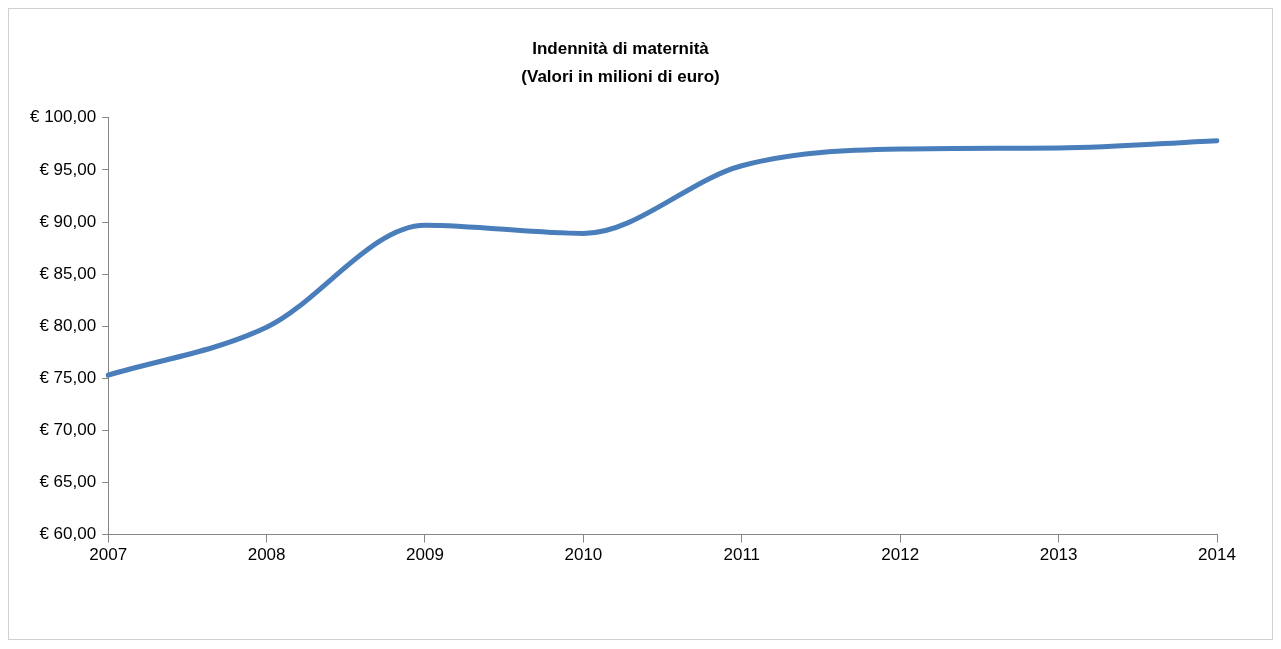 This screenshot has width=1281, height=649. I want to click on y-tick-label: € 60,00, so click(68, 534).